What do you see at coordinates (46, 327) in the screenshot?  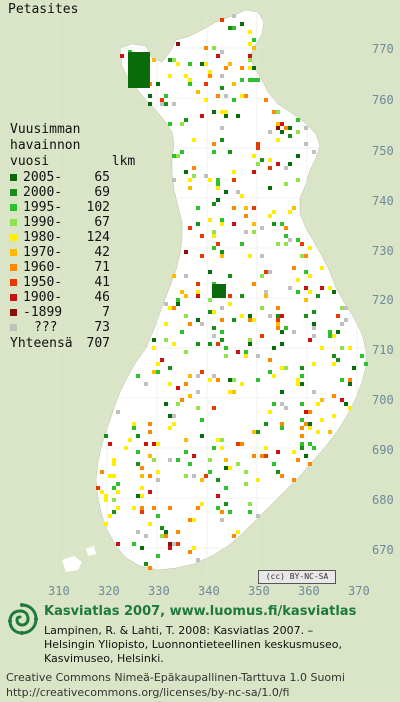 I see `legend-label: ???` at bounding box center [46, 327].